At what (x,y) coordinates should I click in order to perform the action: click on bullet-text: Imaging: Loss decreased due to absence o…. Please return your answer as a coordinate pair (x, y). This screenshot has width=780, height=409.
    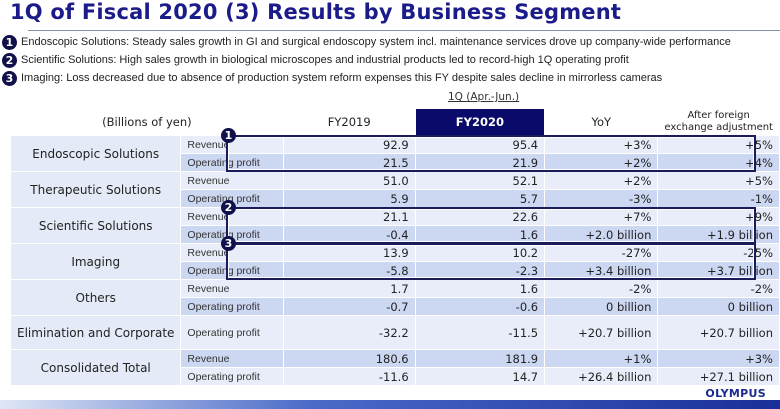
    Looking at the image, I should click on (342, 78).